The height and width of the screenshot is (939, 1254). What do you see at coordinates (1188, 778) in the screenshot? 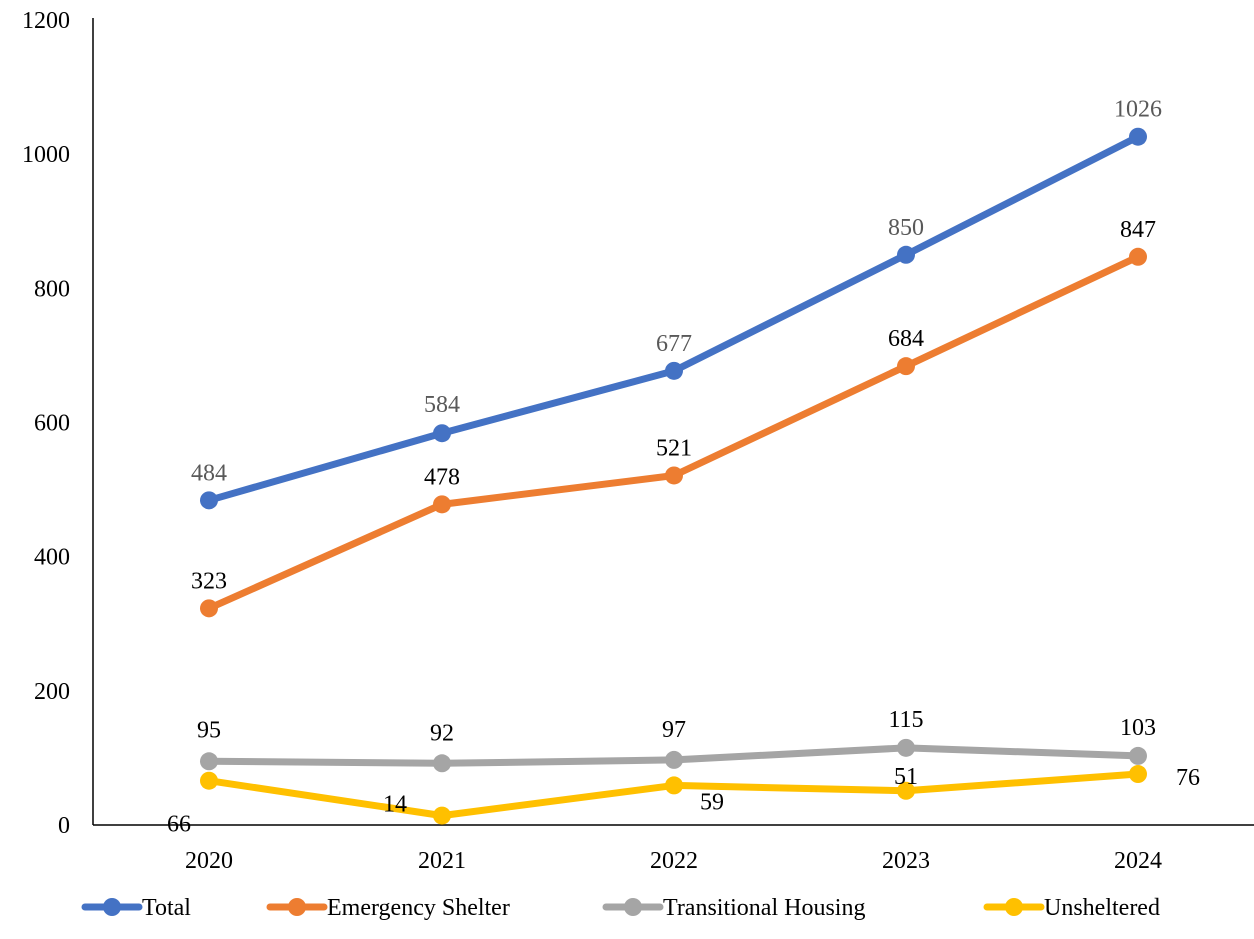
I see `data-label: 76` at bounding box center [1188, 778].